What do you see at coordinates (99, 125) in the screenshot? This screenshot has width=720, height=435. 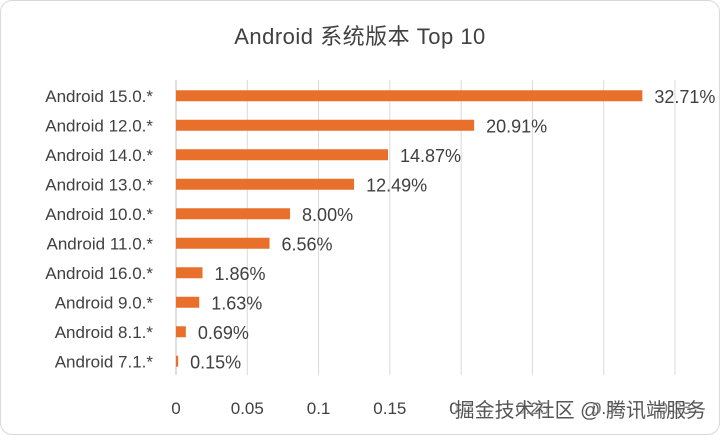 I see `category-label: Android 12.0.*` at bounding box center [99, 125].